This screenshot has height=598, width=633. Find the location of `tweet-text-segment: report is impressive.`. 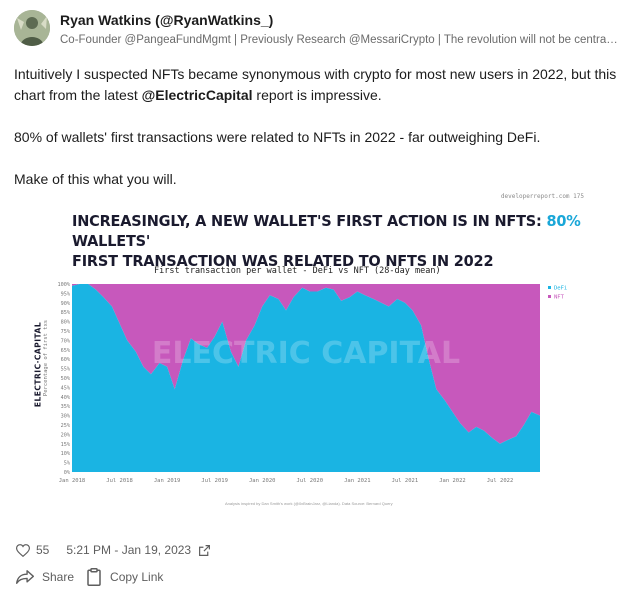

tweet-text-segment: report is impressive. is located at coordinates (317, 95).